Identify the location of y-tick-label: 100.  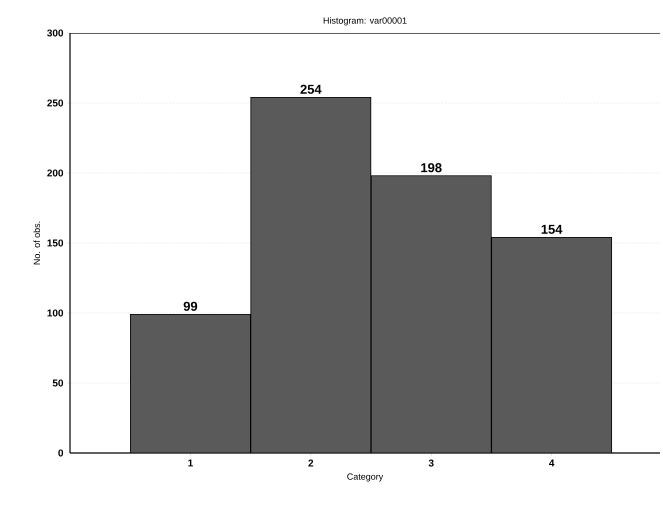
(55, 313).